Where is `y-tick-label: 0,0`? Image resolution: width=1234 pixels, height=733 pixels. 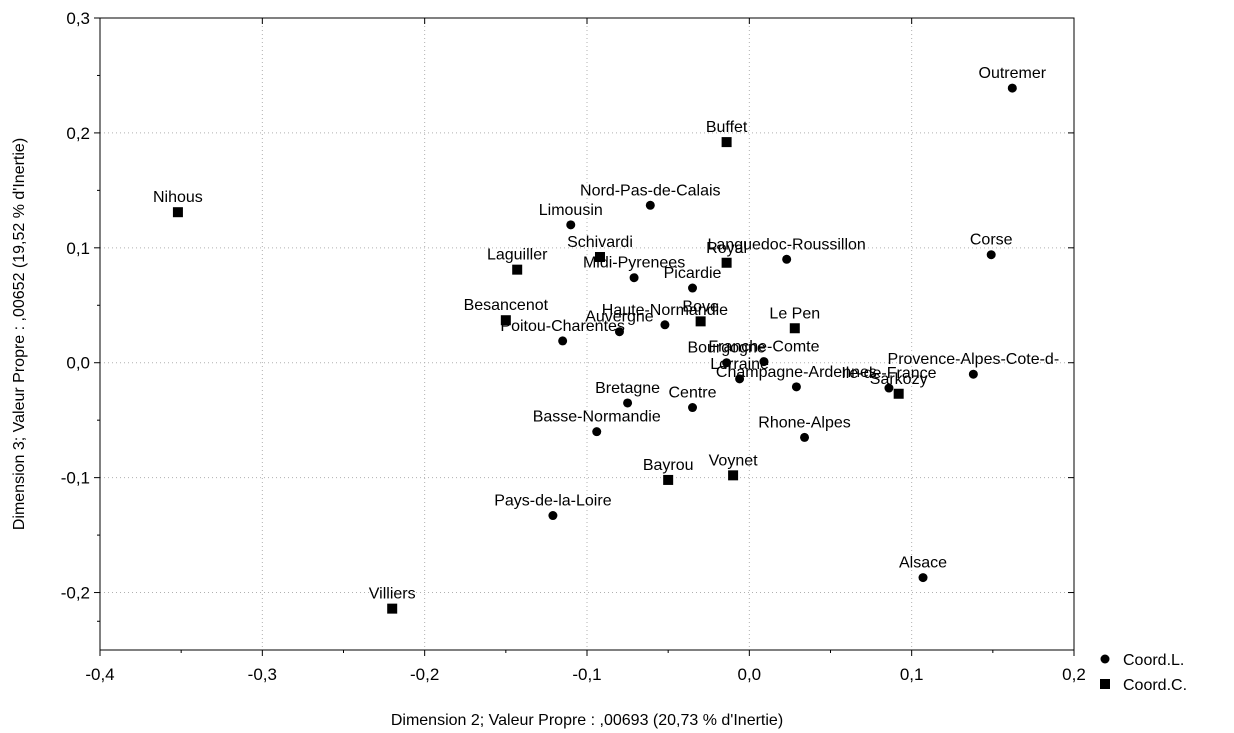 y-tick-label: 0,0 is located at coordinates (78, 363).